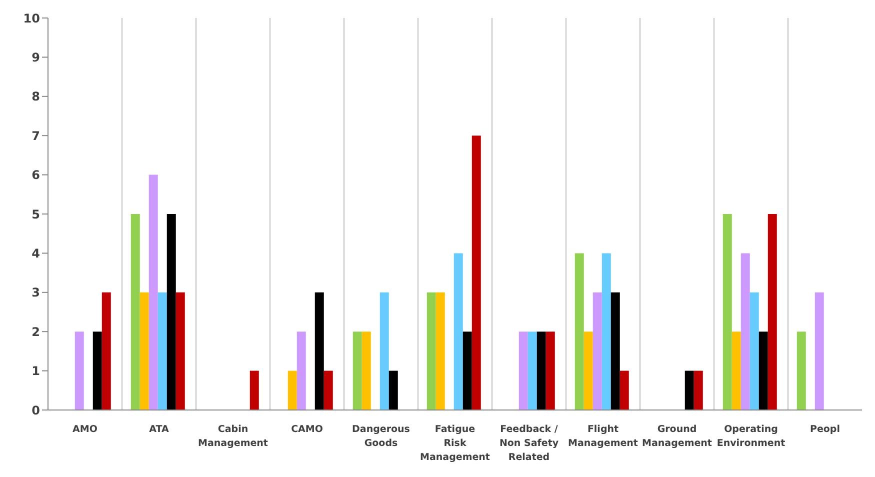 This screenshot has width=875, height=477. What do you see at coordinates (36, 371) in the screenshot?
I see `y-tick-label: 1` at bounding box center [36, 371].